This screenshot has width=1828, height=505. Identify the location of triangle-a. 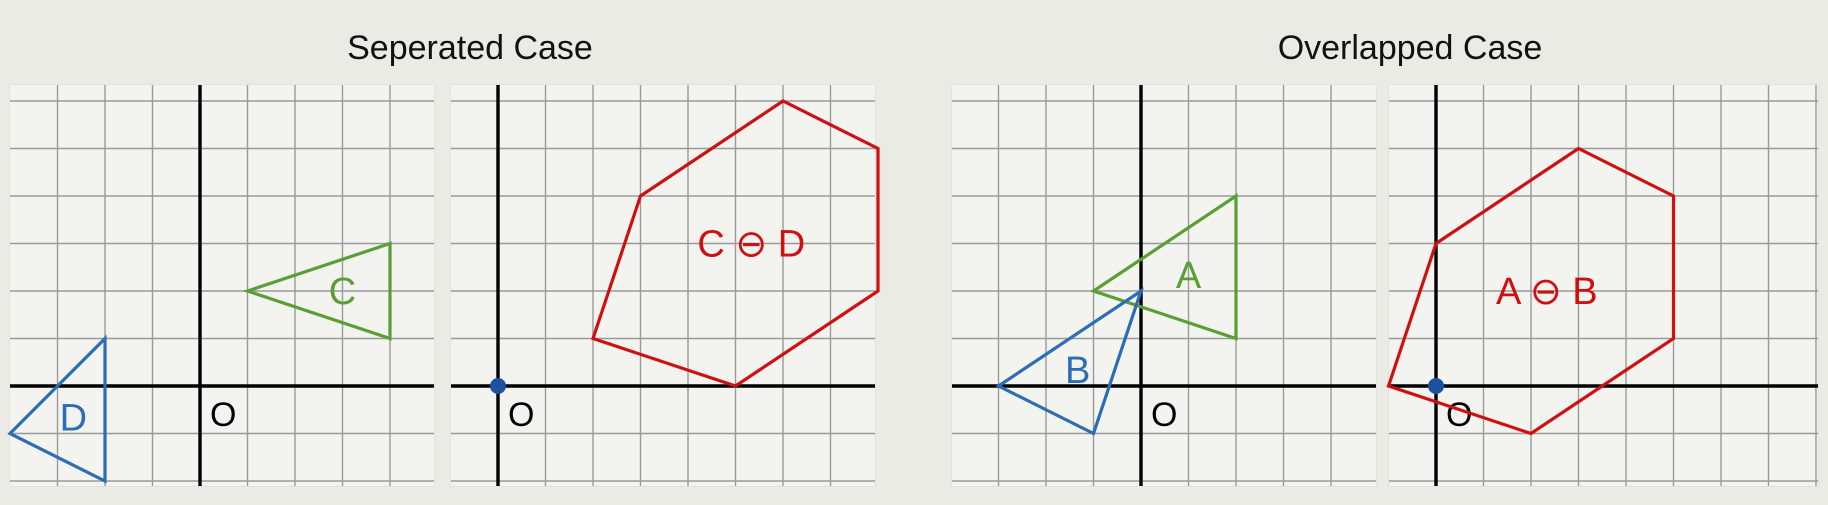
(1163, 267).